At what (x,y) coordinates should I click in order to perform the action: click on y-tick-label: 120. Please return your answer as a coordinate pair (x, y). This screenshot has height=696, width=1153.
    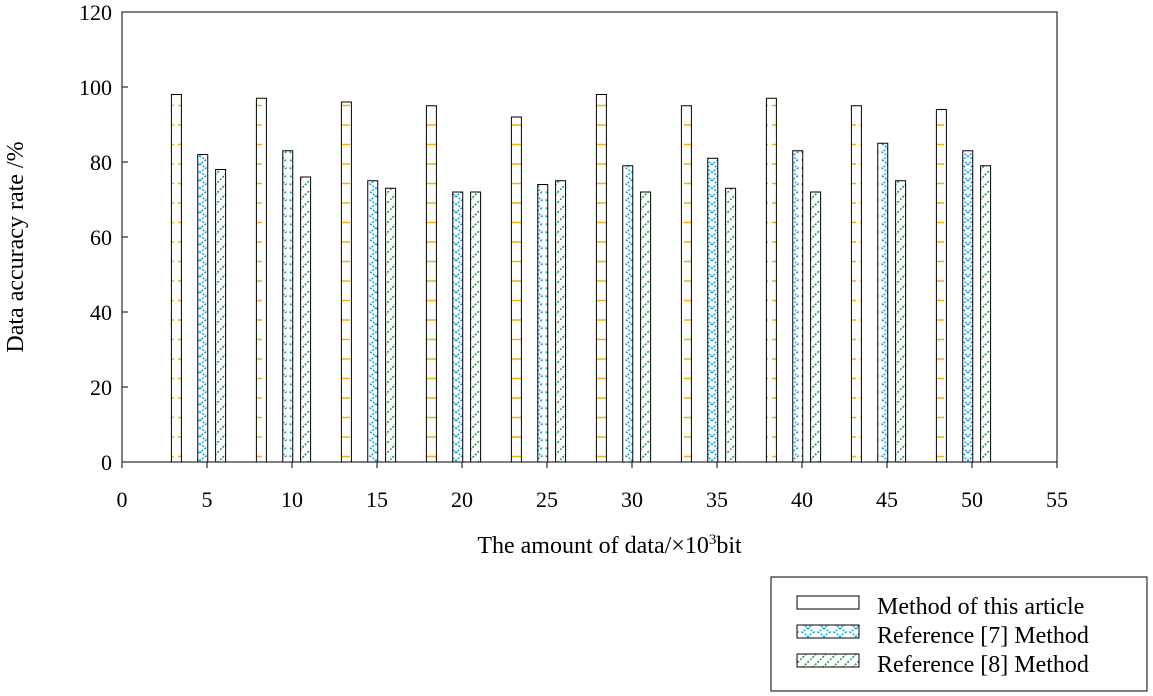
    Looking at the image, I should click on (95, 12).